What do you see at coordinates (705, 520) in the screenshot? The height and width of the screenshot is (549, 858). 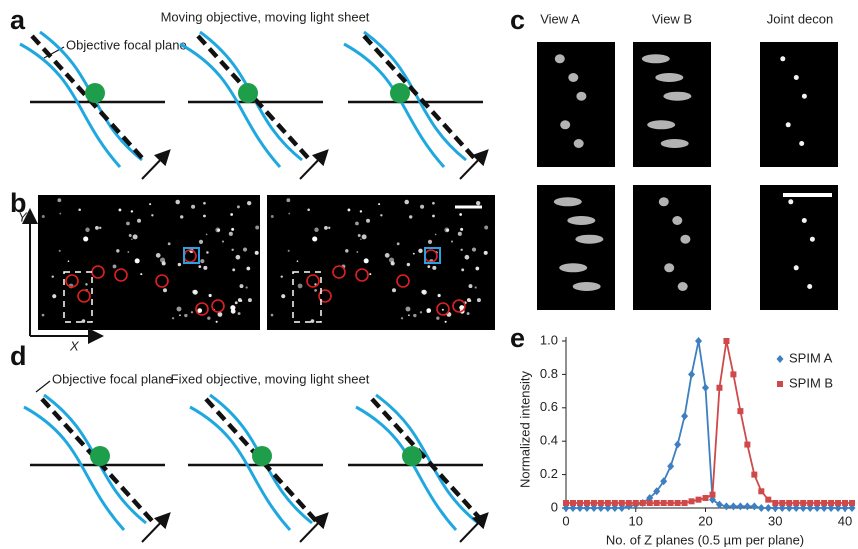 I see `x-tick-label: 20` at bounding box center [705, 520].